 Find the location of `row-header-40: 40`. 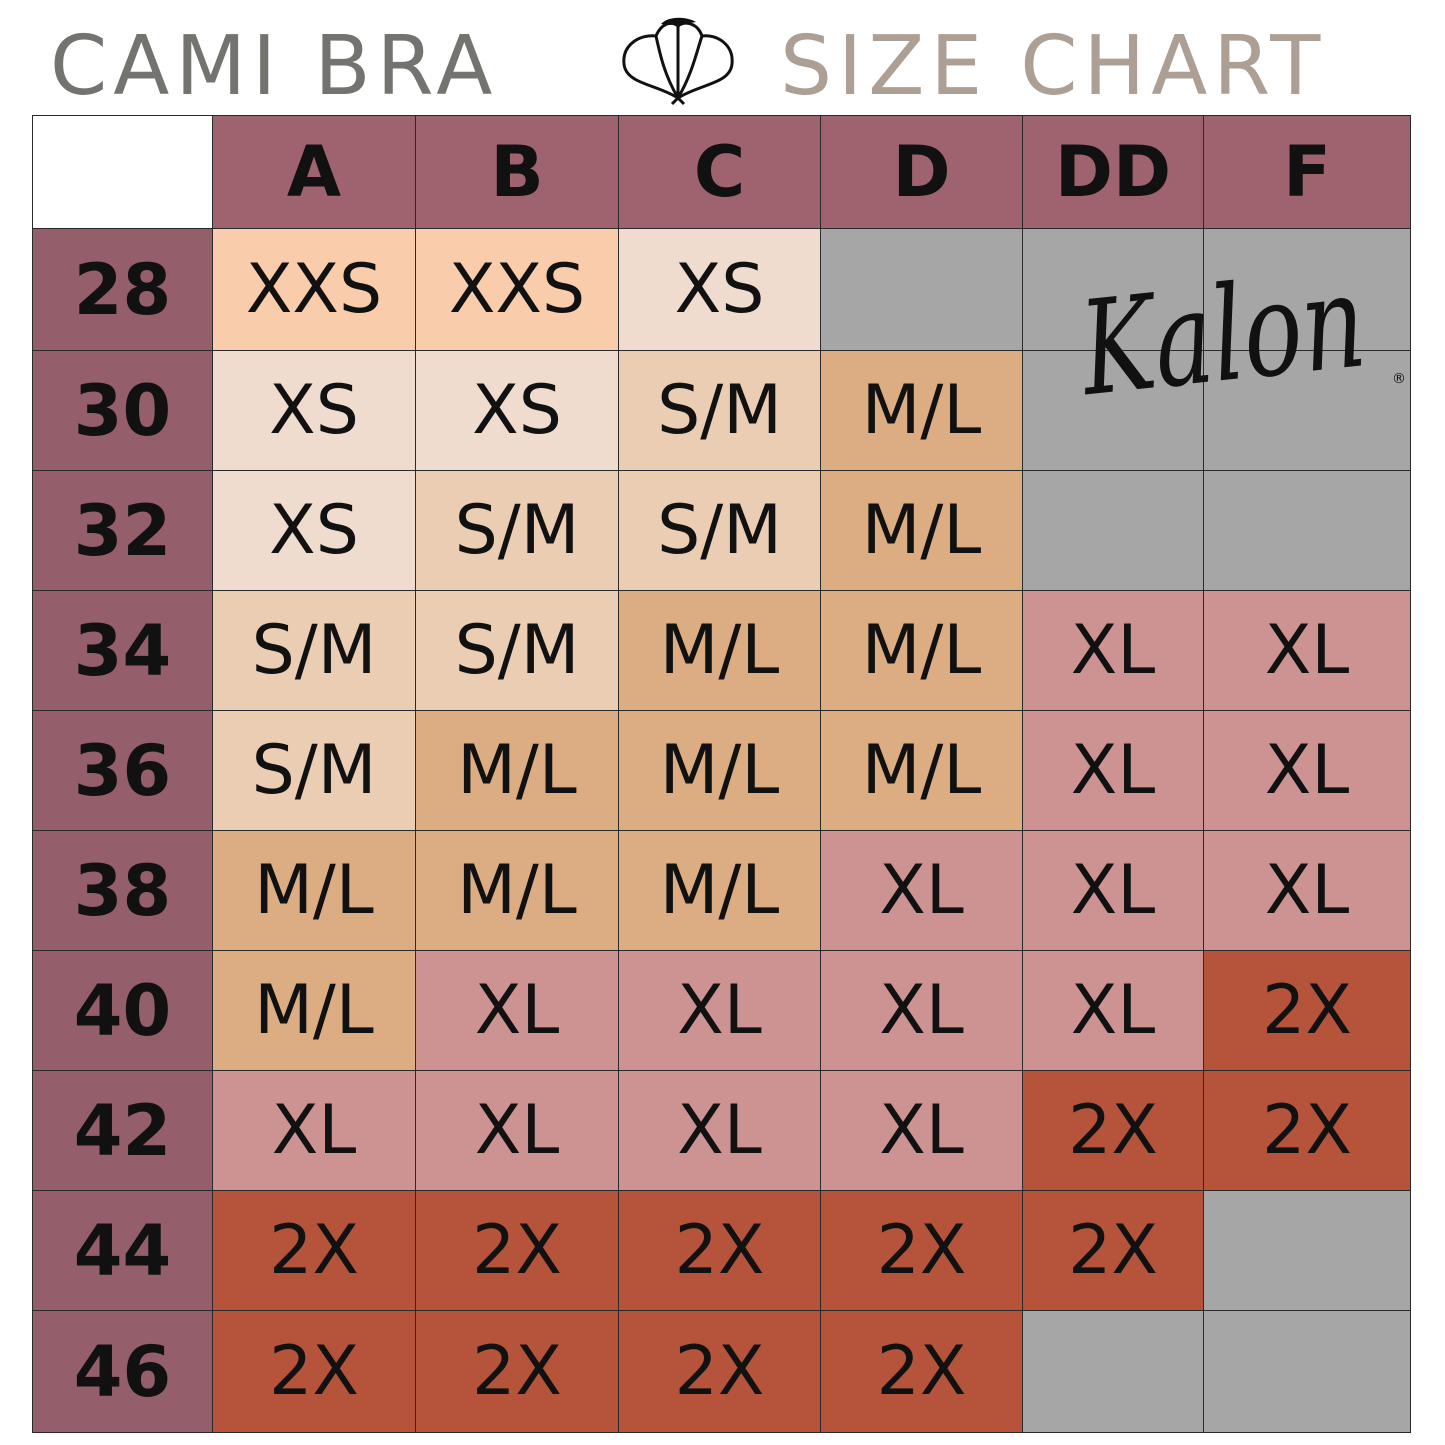

row-header-40: 40 is located at coordinates (122, 1010).